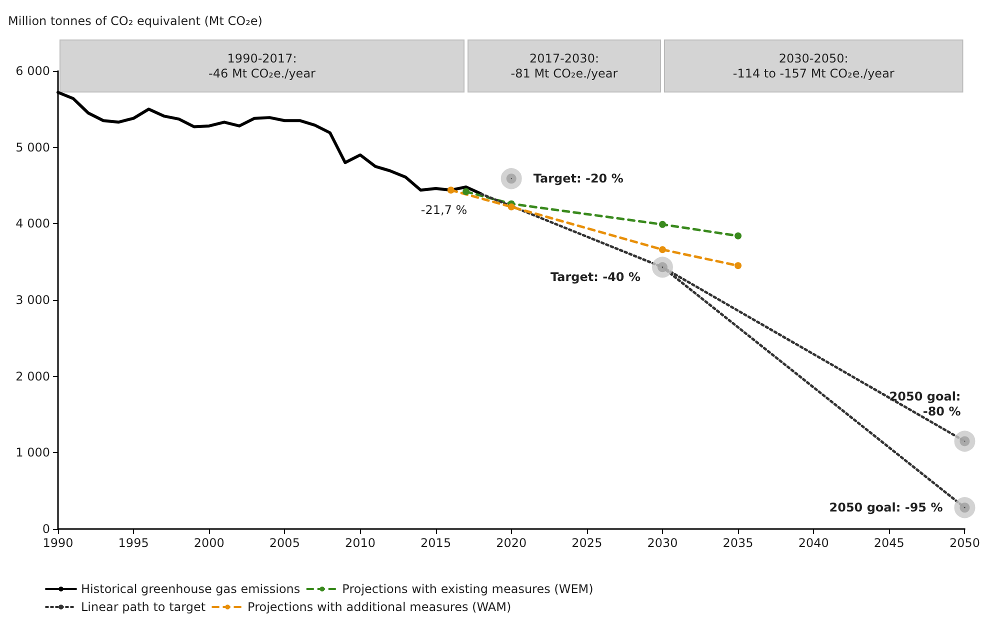  What do you see at coordinates (813, 543) in the screenshot?
I see `x-tick-label: 2040` at bounding box center [813, 543].